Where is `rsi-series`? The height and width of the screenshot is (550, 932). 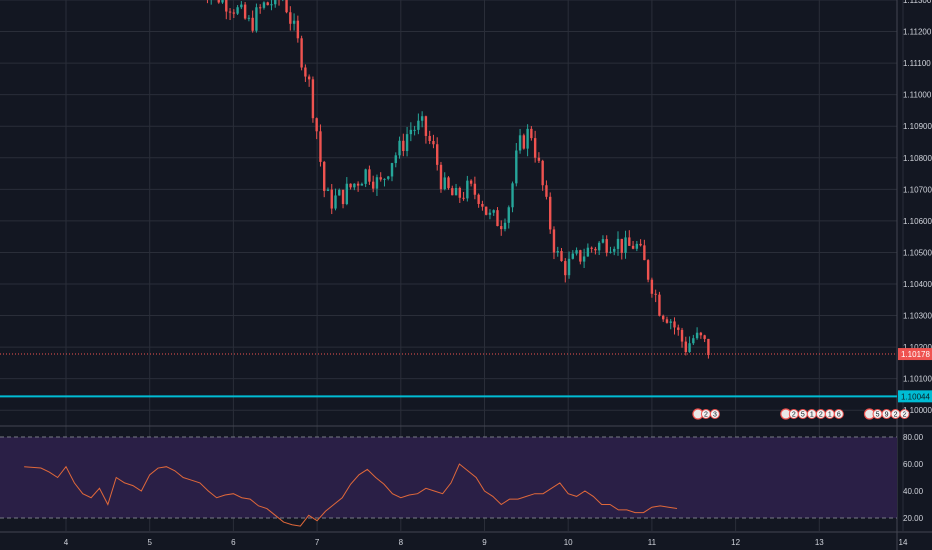
rsi-series is located at coordinates (351, 495).